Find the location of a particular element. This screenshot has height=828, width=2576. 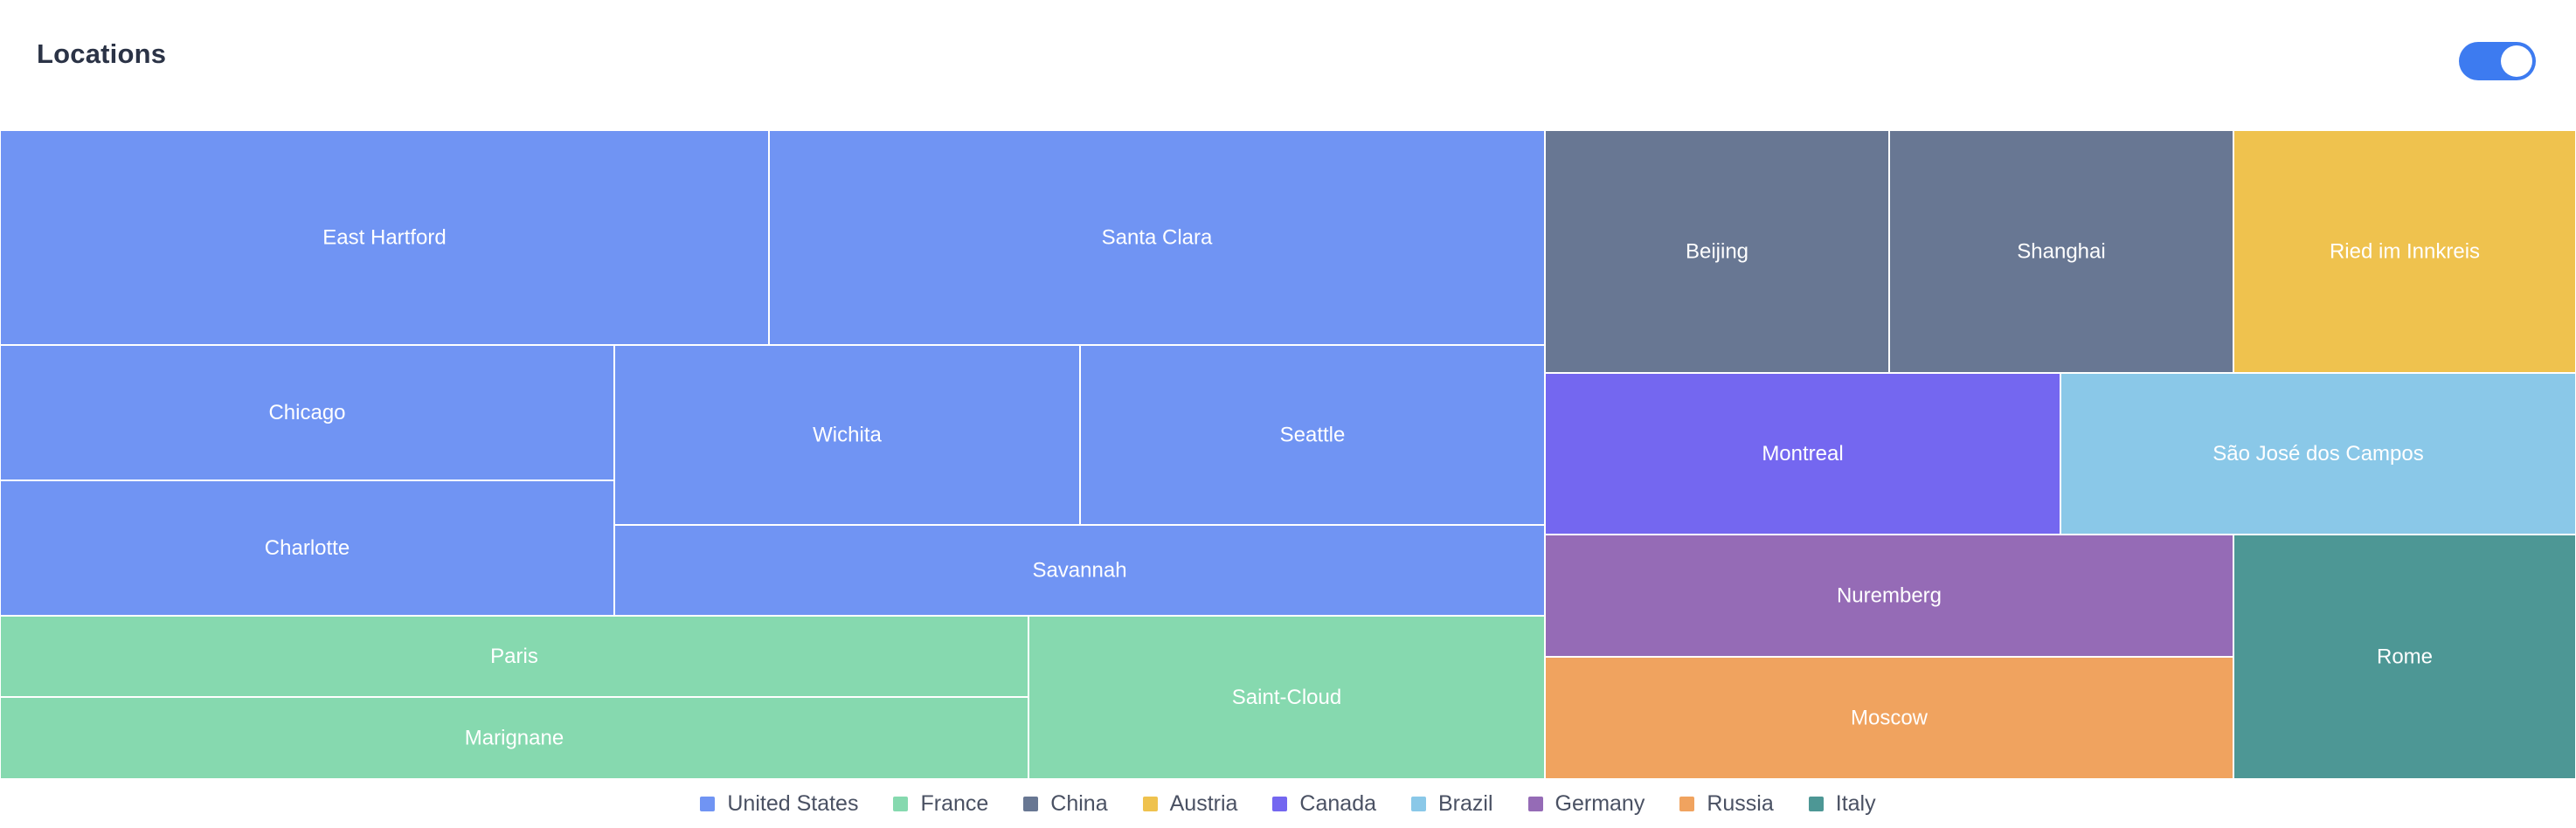

legend-swatch-canada is located at coordinates (1280, 803).